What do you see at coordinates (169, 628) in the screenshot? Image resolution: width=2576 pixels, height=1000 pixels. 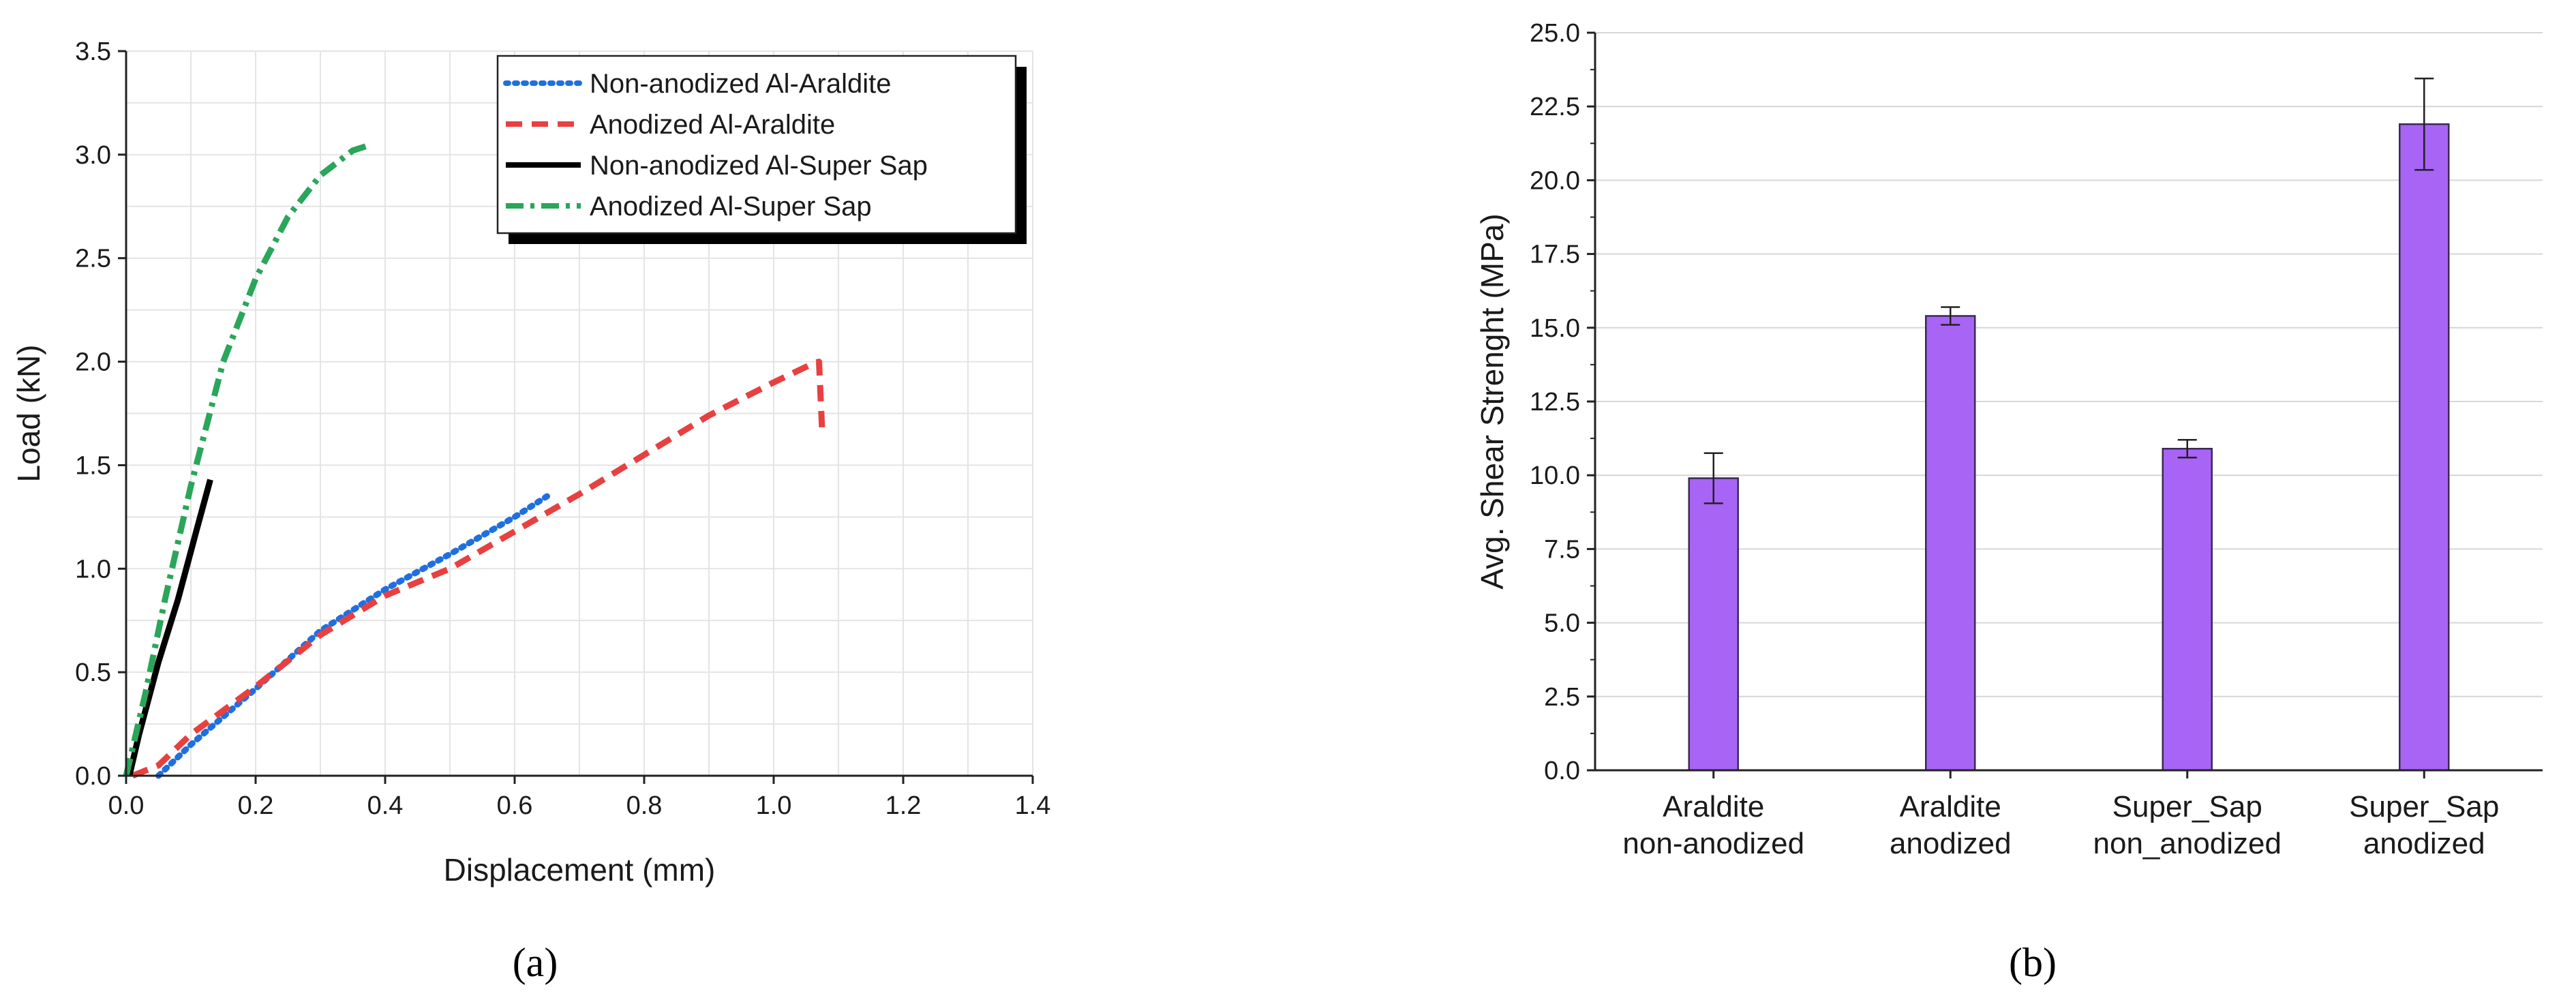 I see `series-line-non-anodized-al-super-sap` at bounding box center [169, 628].